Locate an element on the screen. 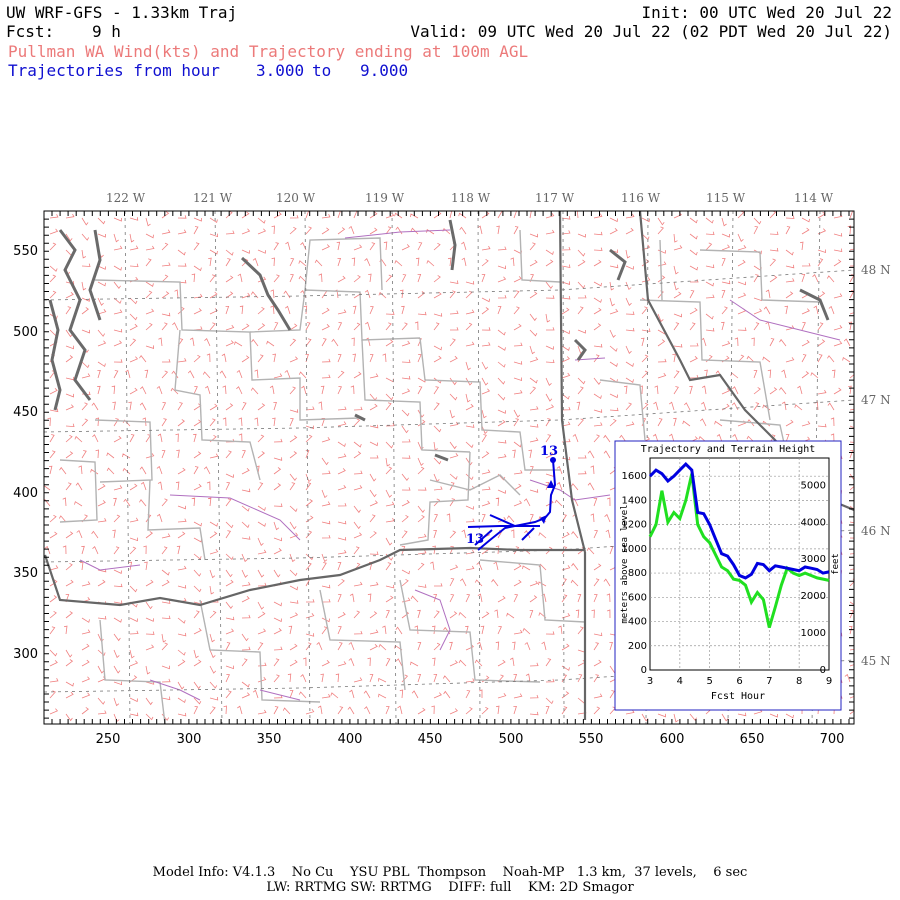  fcst-label: Fcst: is located at coordinates (30, 31).